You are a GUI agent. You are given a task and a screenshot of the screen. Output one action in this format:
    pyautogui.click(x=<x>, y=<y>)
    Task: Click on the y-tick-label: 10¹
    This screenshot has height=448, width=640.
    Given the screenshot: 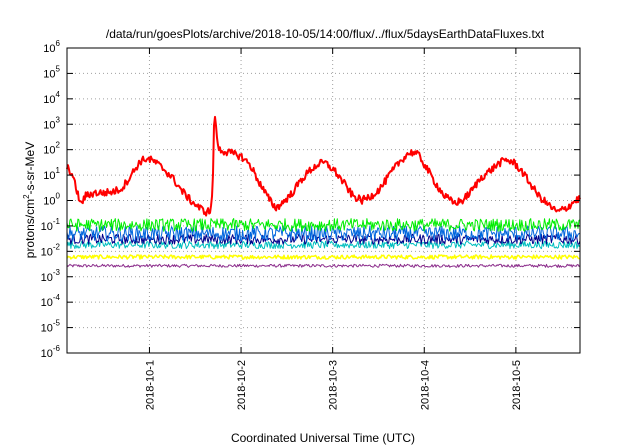 What is the action you would take?
    pyautogui.click(x=51, y=174)
    